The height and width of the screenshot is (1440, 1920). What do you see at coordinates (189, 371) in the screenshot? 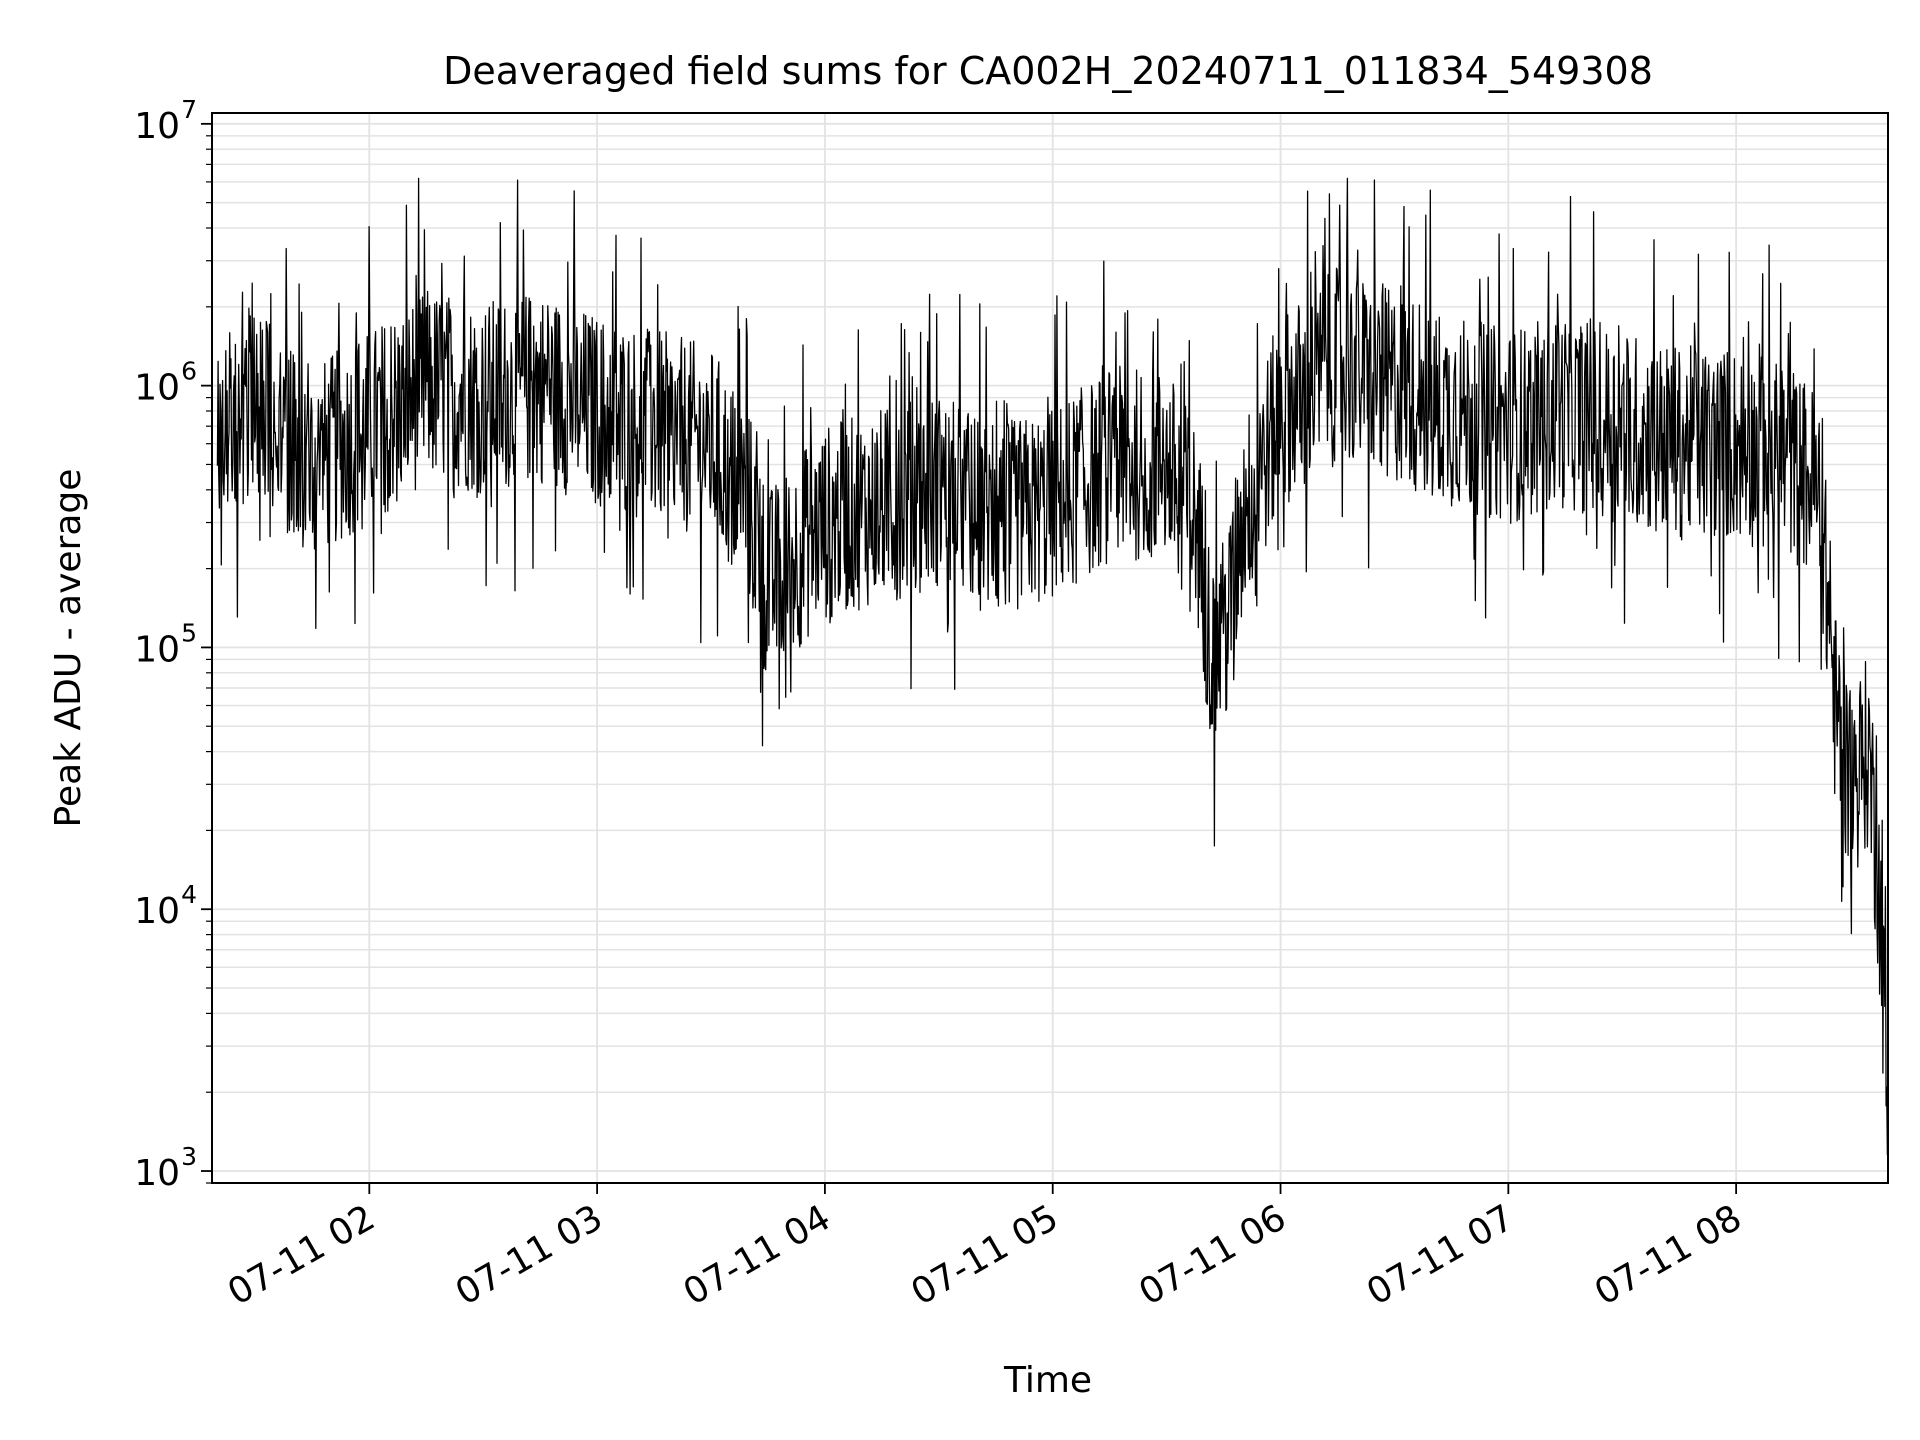
I see `y-tick-exponent: 6` at bounding box center [189, 371].